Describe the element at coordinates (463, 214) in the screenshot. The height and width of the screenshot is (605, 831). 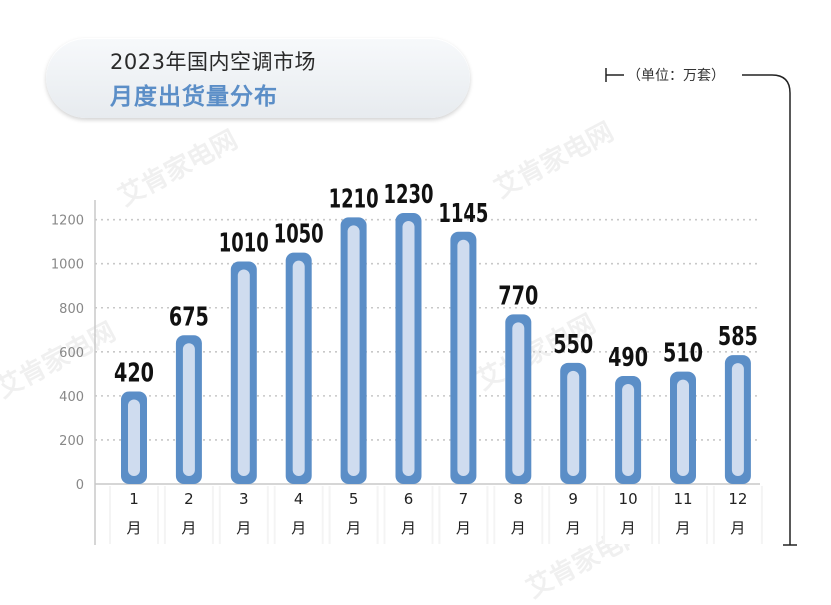
I see `data-label: 1145` at that location.